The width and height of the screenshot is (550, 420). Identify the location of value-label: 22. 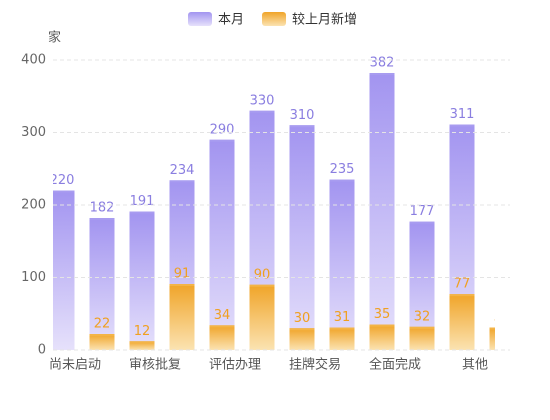
(102, 324).